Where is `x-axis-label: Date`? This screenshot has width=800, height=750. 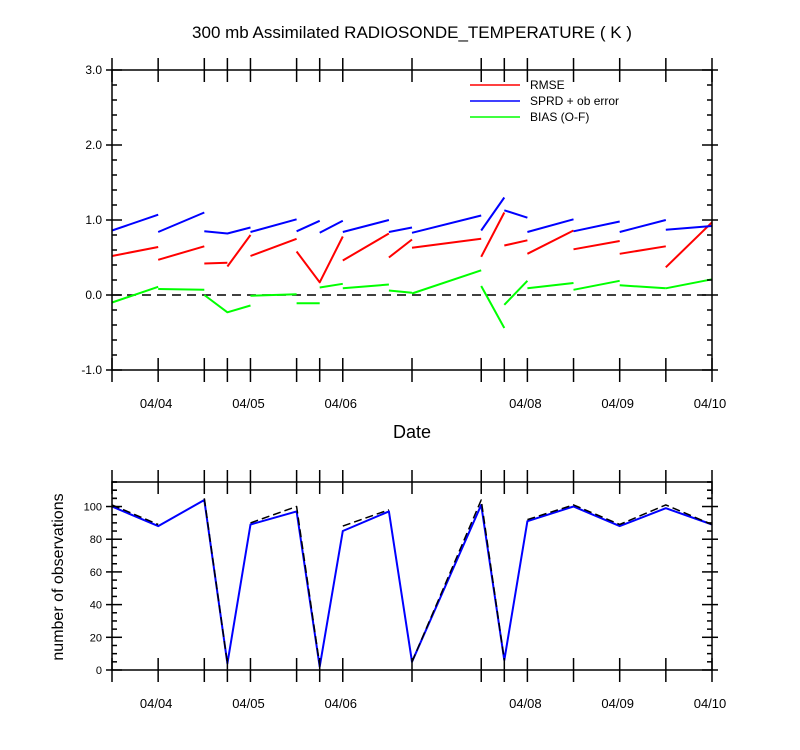
x-axis-label: Date is located at coordinates (412, 432).